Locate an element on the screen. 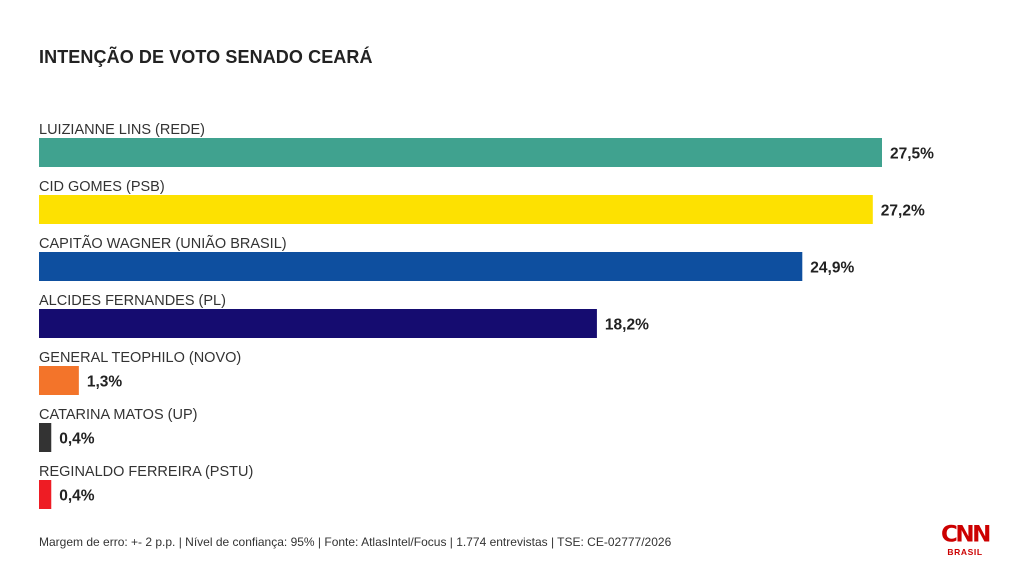 Image resolution: width=1020 pixels, height=570 pixels. value-label: 18,2% is located at coordinates (627, 325).